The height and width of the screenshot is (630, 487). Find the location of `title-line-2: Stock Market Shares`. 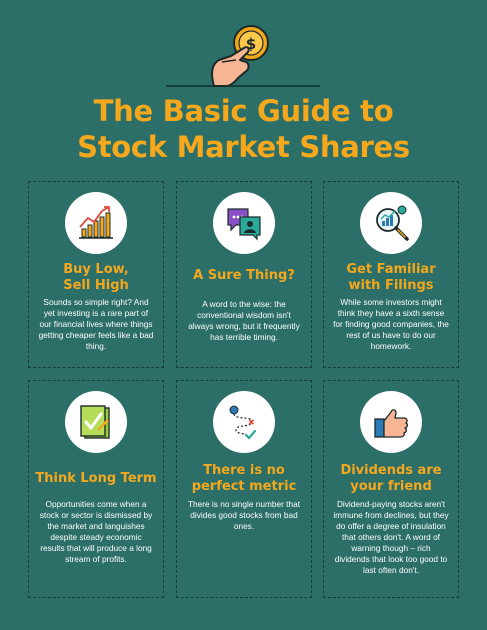

title-line-2: Stock Market Shares is located at coordinates (243, 147).